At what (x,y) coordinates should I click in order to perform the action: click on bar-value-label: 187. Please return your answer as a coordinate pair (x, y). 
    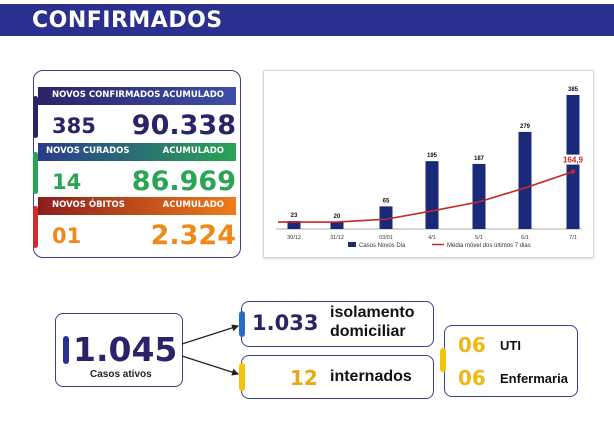
    Looking at the image, I should click on (479, 159).